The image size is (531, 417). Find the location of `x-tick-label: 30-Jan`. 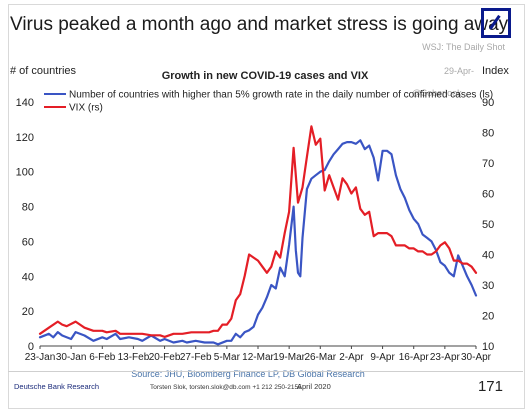

x-tick-label: 30-Jan is located at coordinates (71, 357).